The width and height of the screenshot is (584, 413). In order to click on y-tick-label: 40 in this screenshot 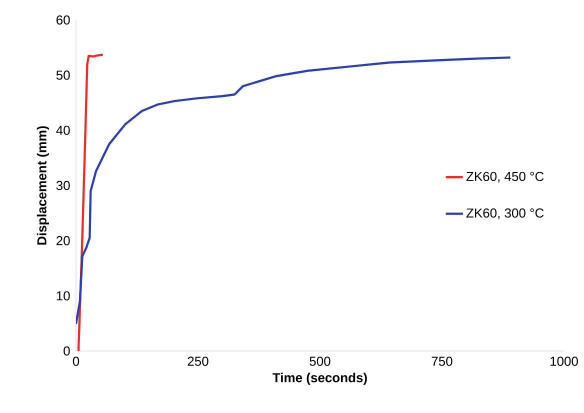, I will do `click(63, 130)`.